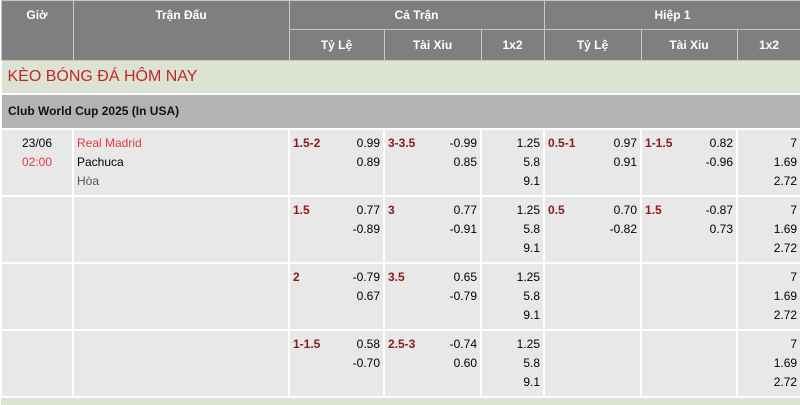  Describe the element at coordinates (37, 142) in the screenshot. I see `match-date: 23/06` at that location.